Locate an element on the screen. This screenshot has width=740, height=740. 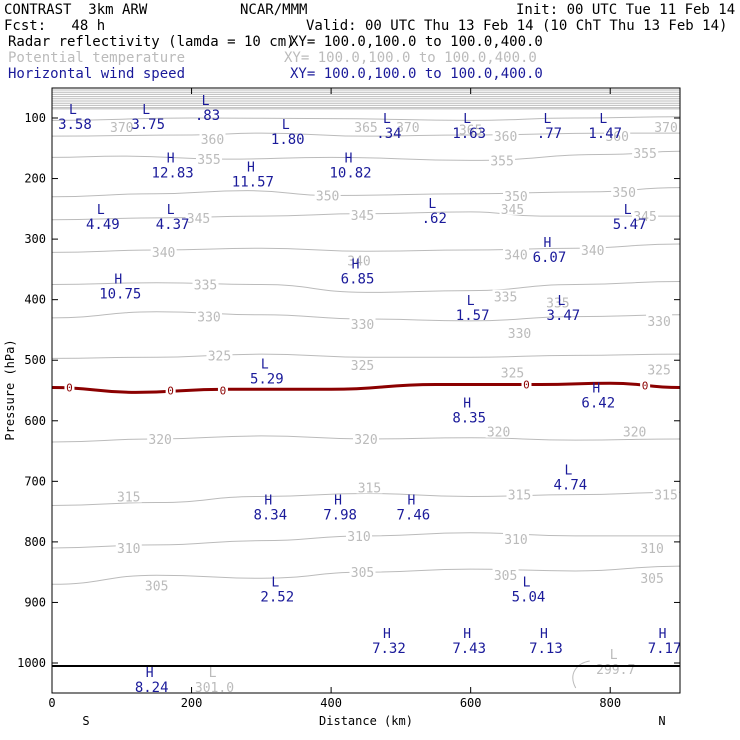
wind-extremum-value: 12.83 is located at coordinates (173, 173).